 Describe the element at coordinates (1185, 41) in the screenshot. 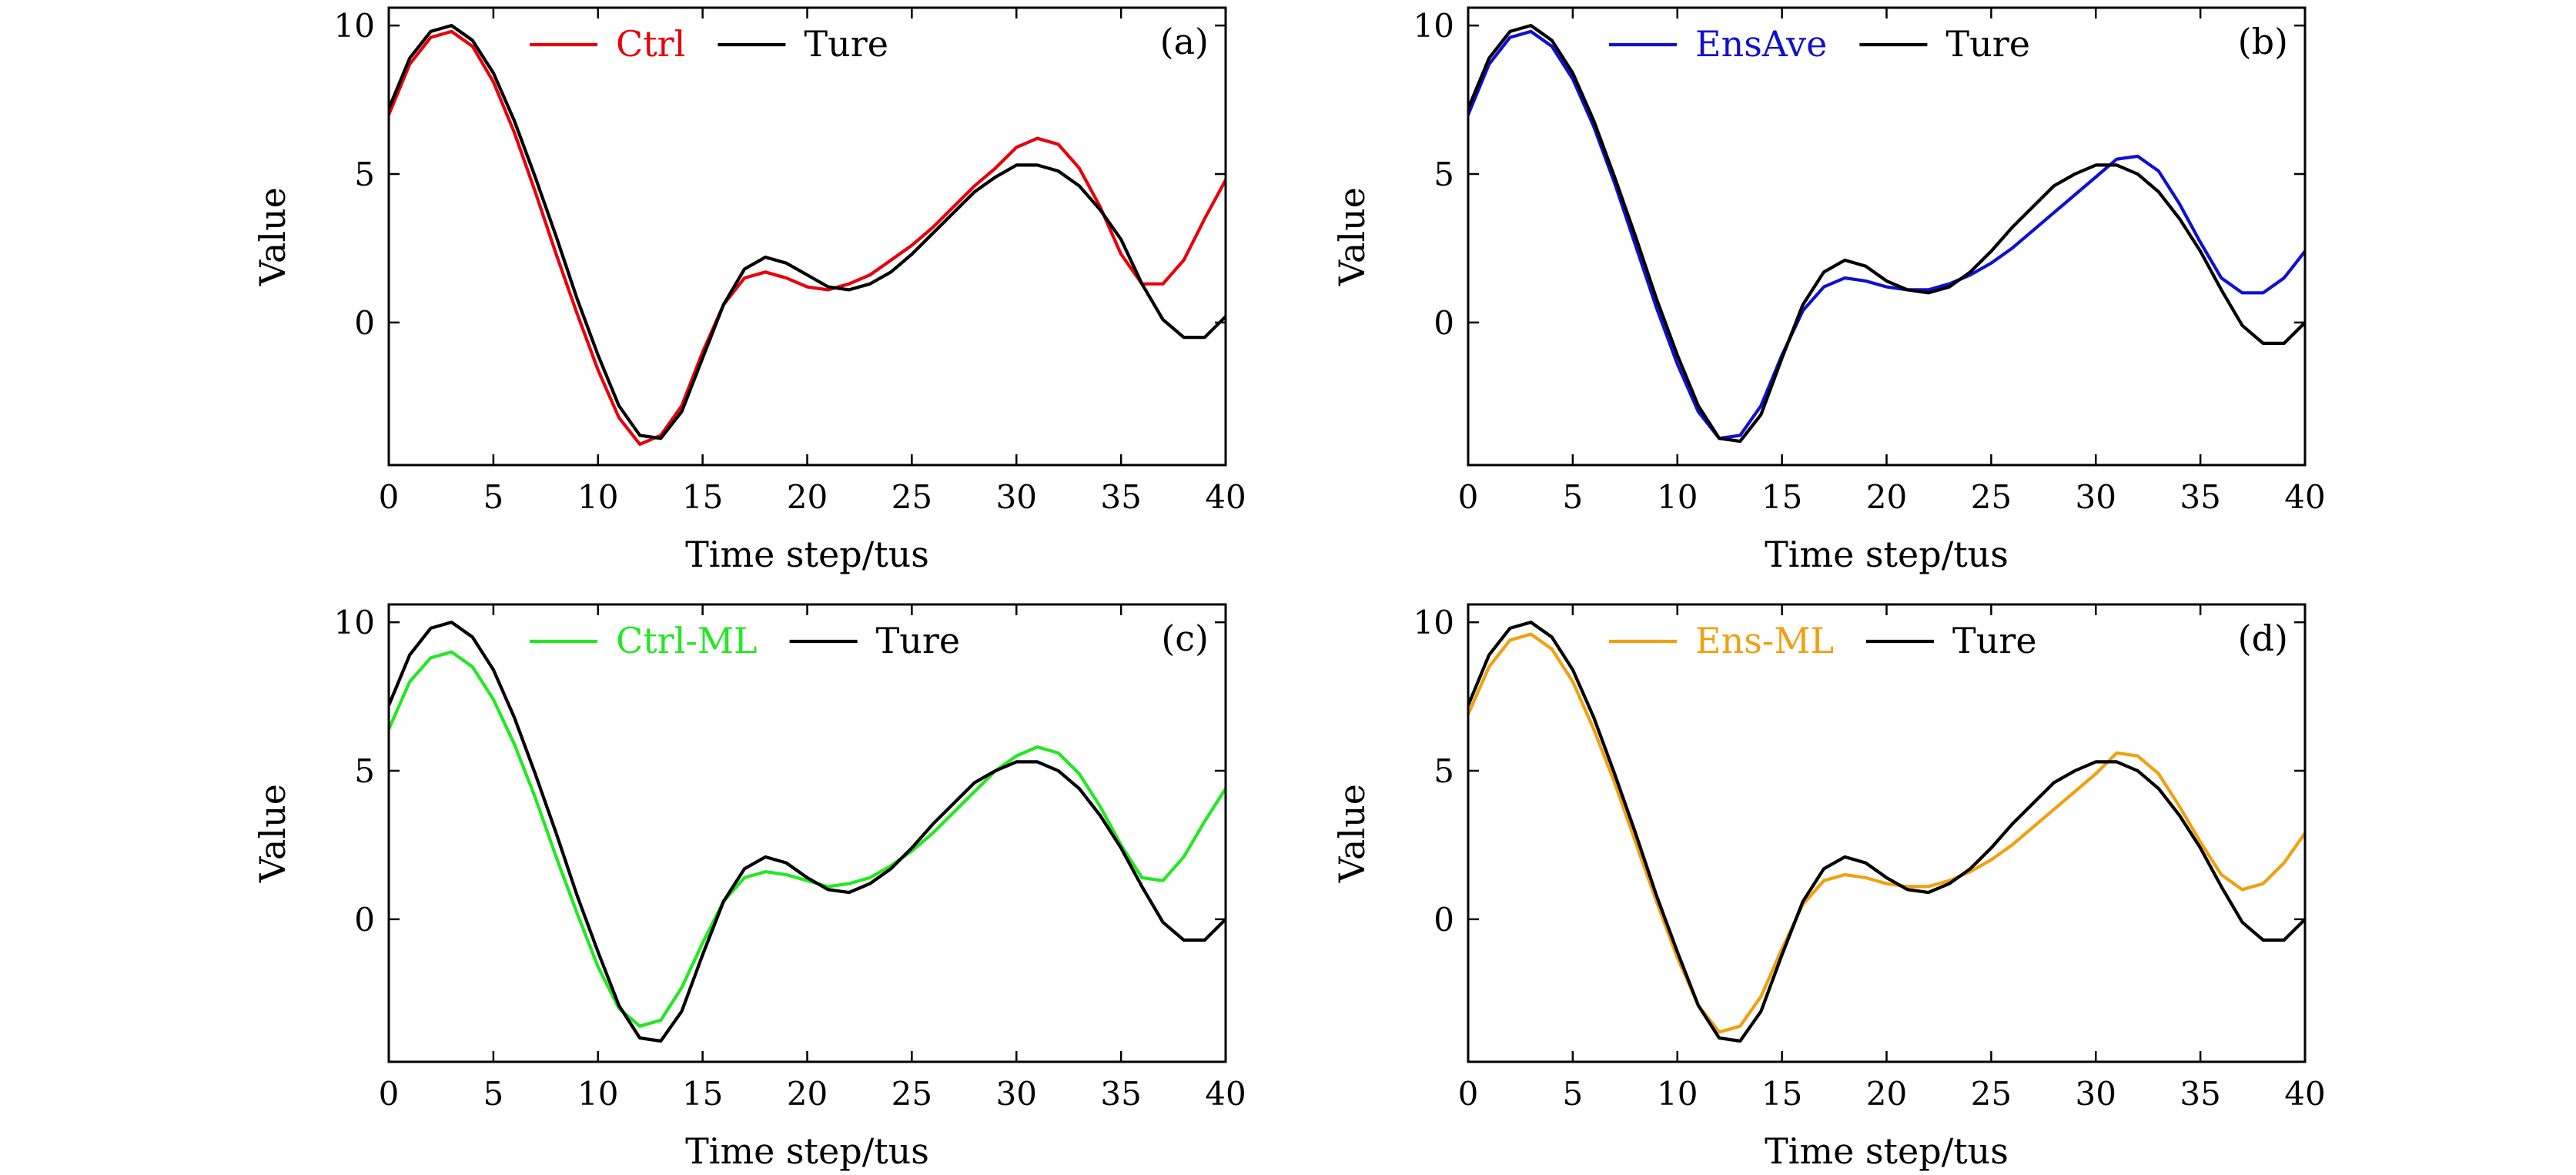

I see `panel-label: (a)` at that location.